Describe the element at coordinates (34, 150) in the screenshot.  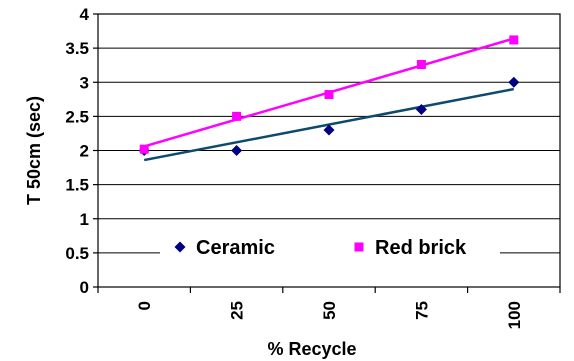
I see `y-axis-title: T 50cm (sec)` at that location.